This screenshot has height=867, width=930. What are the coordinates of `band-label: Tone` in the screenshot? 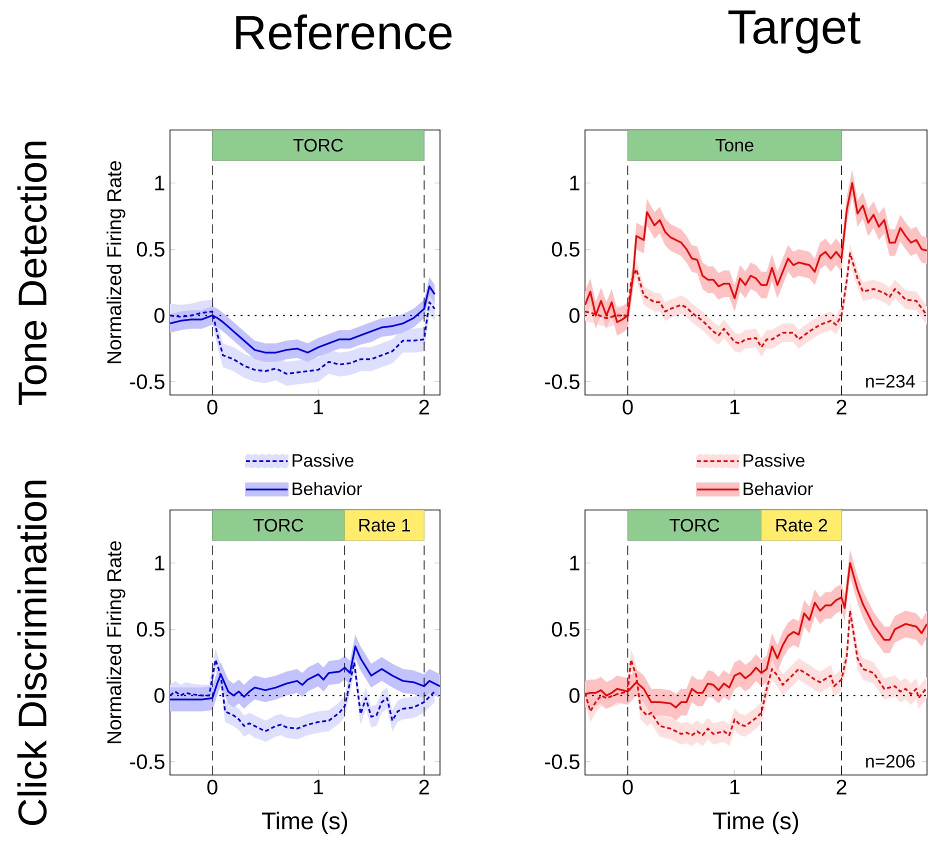 It's located at (735, 145).